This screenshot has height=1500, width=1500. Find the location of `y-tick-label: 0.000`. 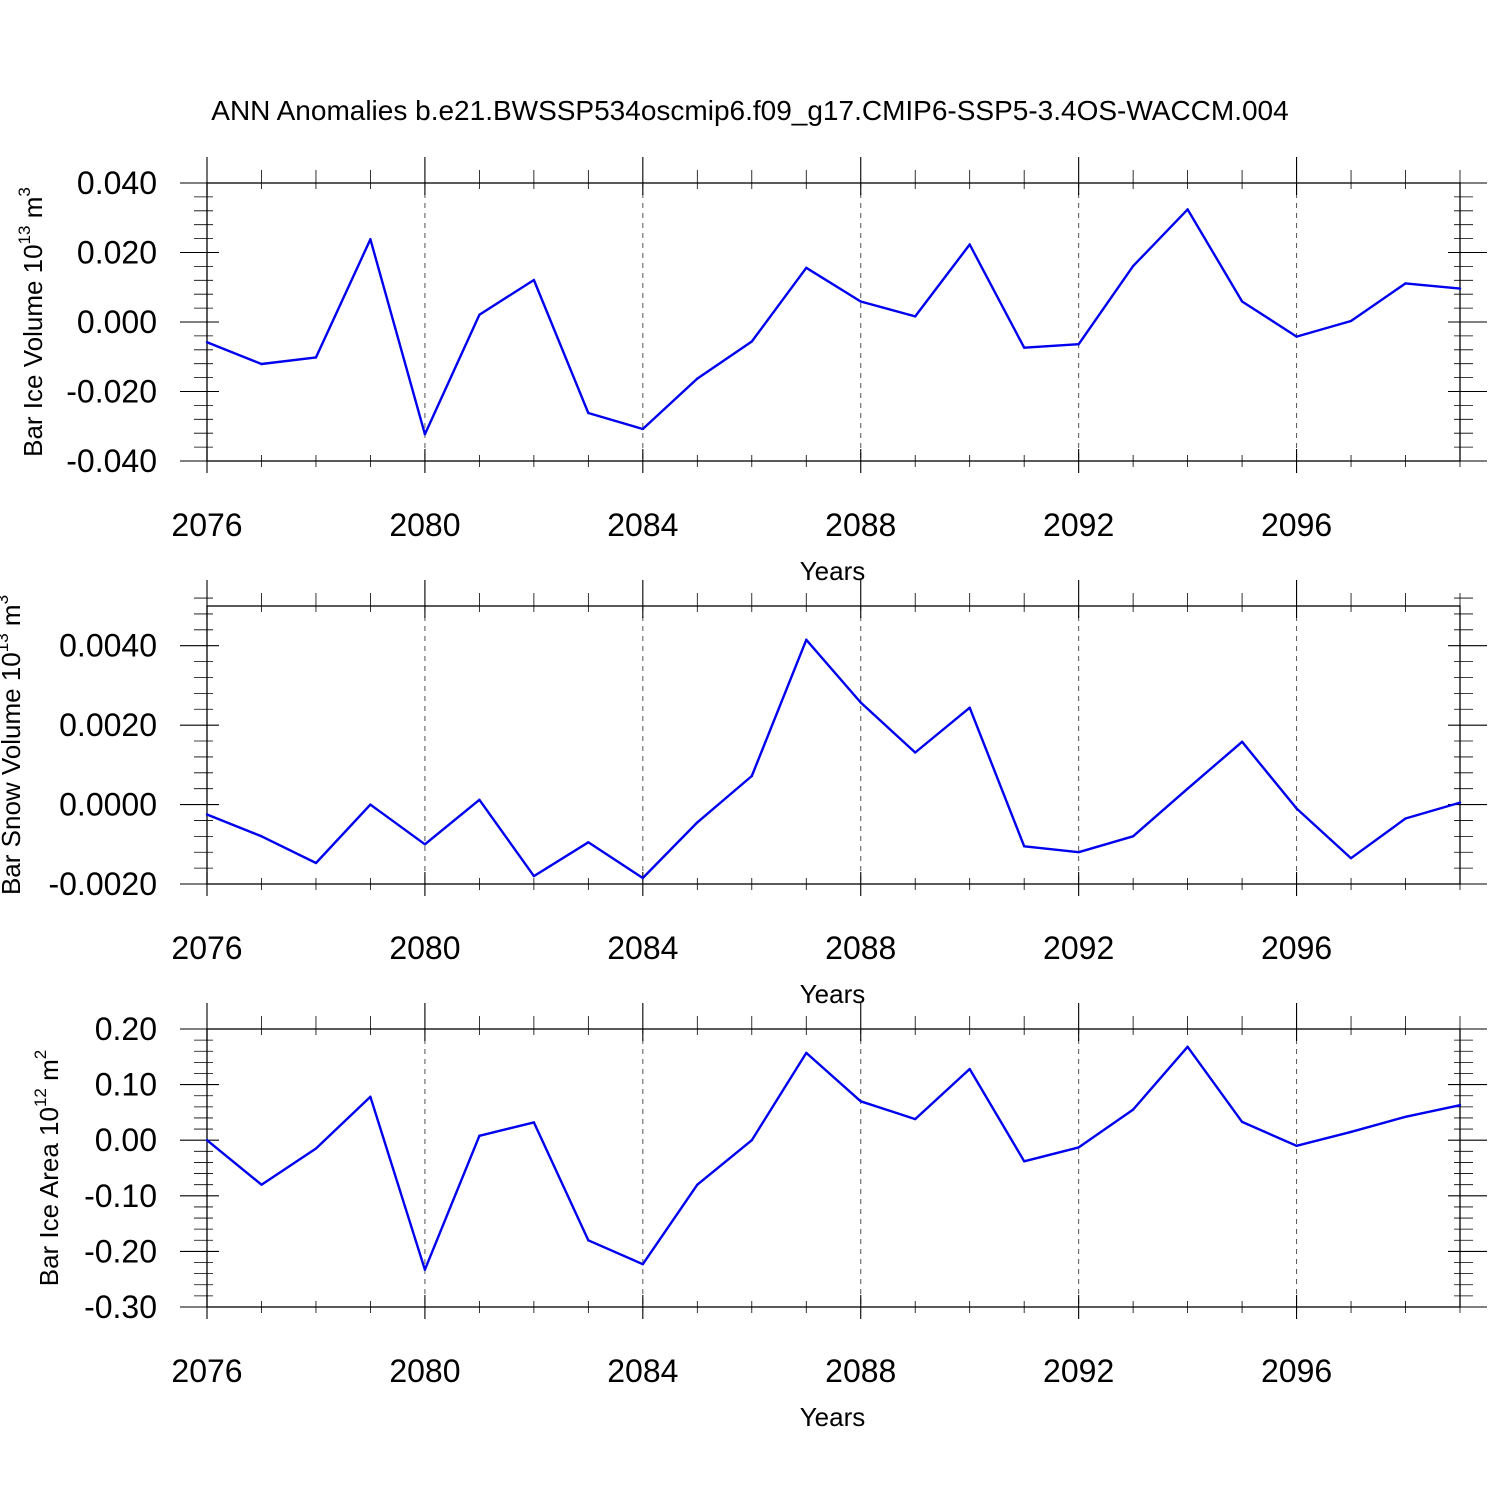

y-tick-label: 0.000 is located at coordinates (117, 322).